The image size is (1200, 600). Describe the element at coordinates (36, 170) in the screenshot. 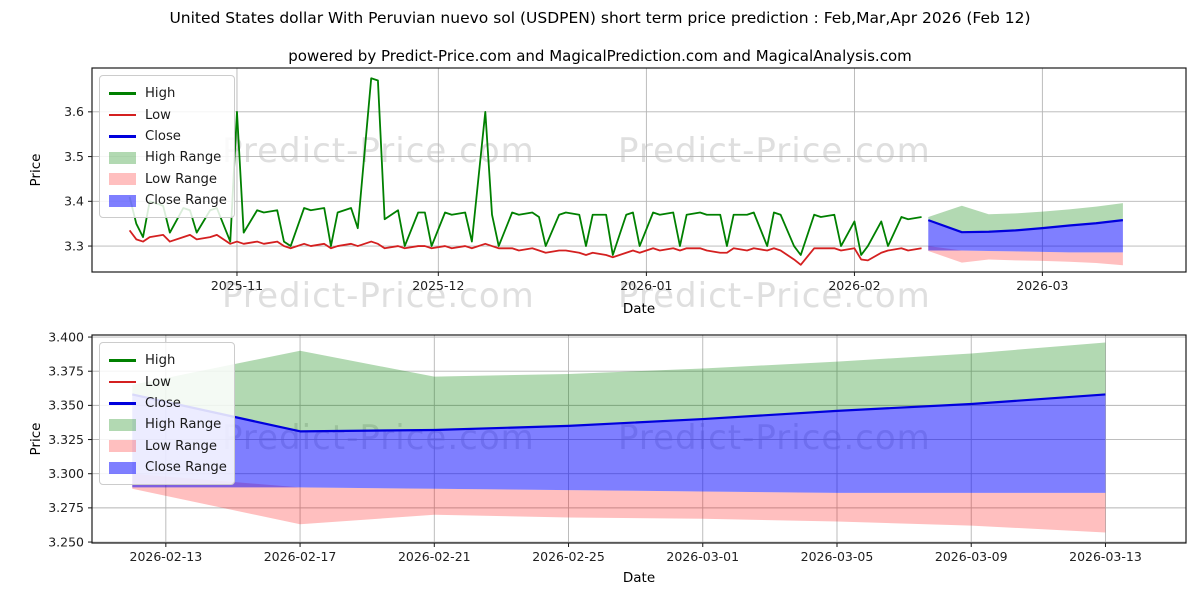

I see `top-chart-ylabel: Price` at that location.